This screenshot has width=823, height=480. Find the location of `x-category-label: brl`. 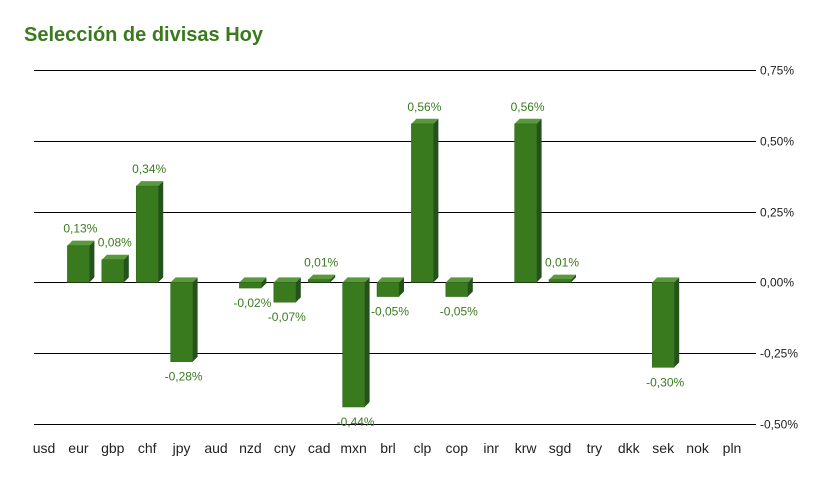

x-category-label: brl is located at coordinates (388, 448).